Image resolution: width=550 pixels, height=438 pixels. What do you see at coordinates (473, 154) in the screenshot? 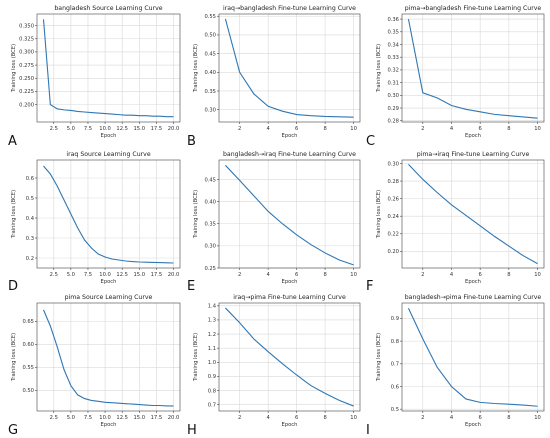
I see `chart-title: pima→iraq Fine-tune Learning Curve` at bounding box center [473, 154].